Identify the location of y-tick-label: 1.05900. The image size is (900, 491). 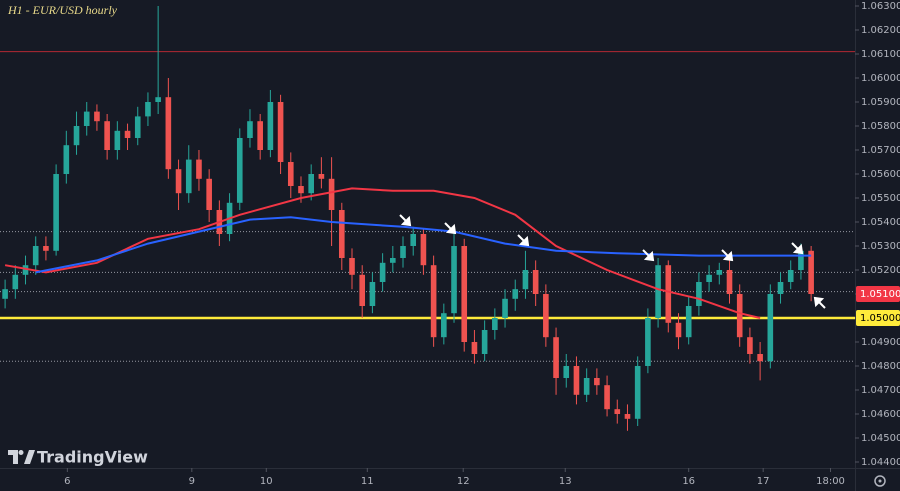
(880, 102).